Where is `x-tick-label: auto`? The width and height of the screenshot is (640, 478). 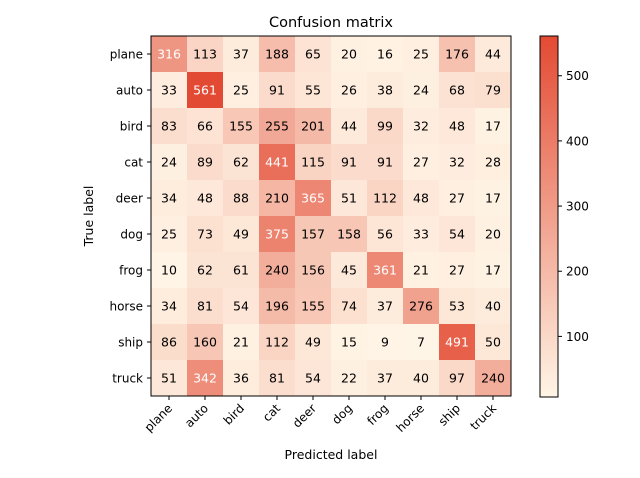 x-tick-label: auto is located at coordinates (196, 415).